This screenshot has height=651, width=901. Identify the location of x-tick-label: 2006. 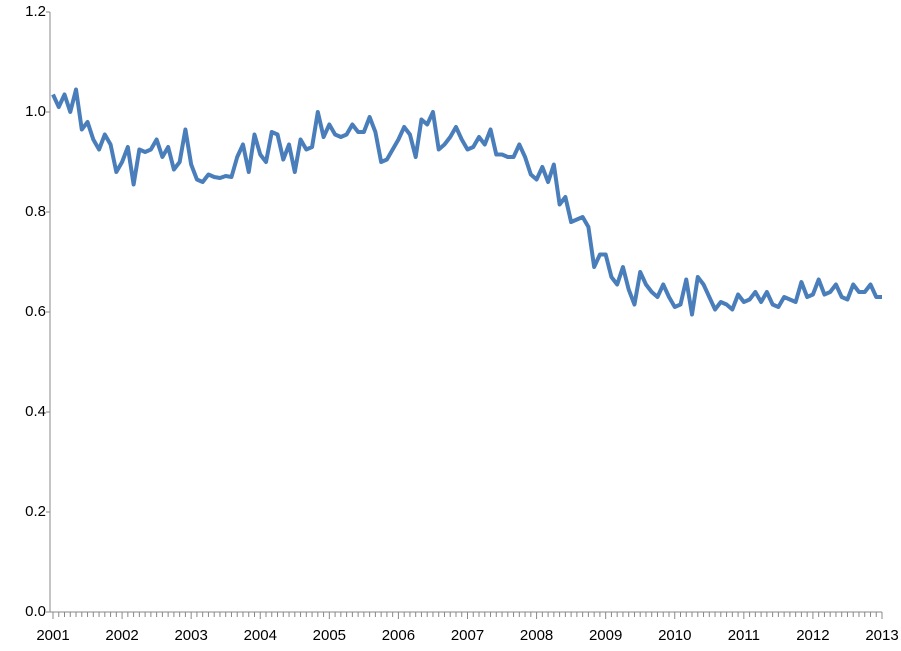
(398, 635).